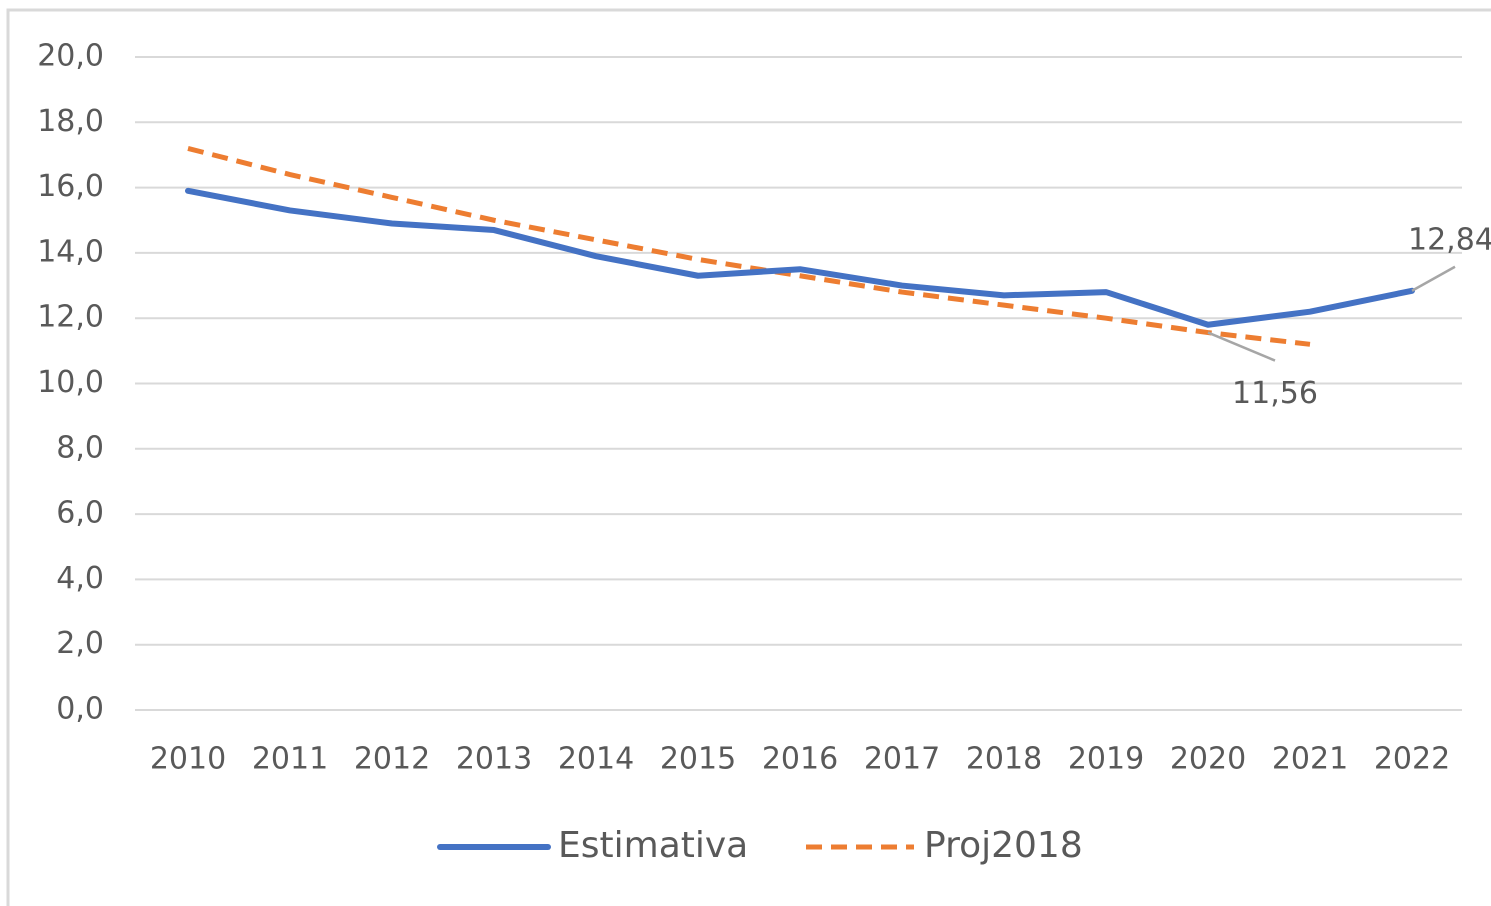 This screenshot has width=1491, height=906. I want to click on y-tick-label: 16,0, so click(70, 186).